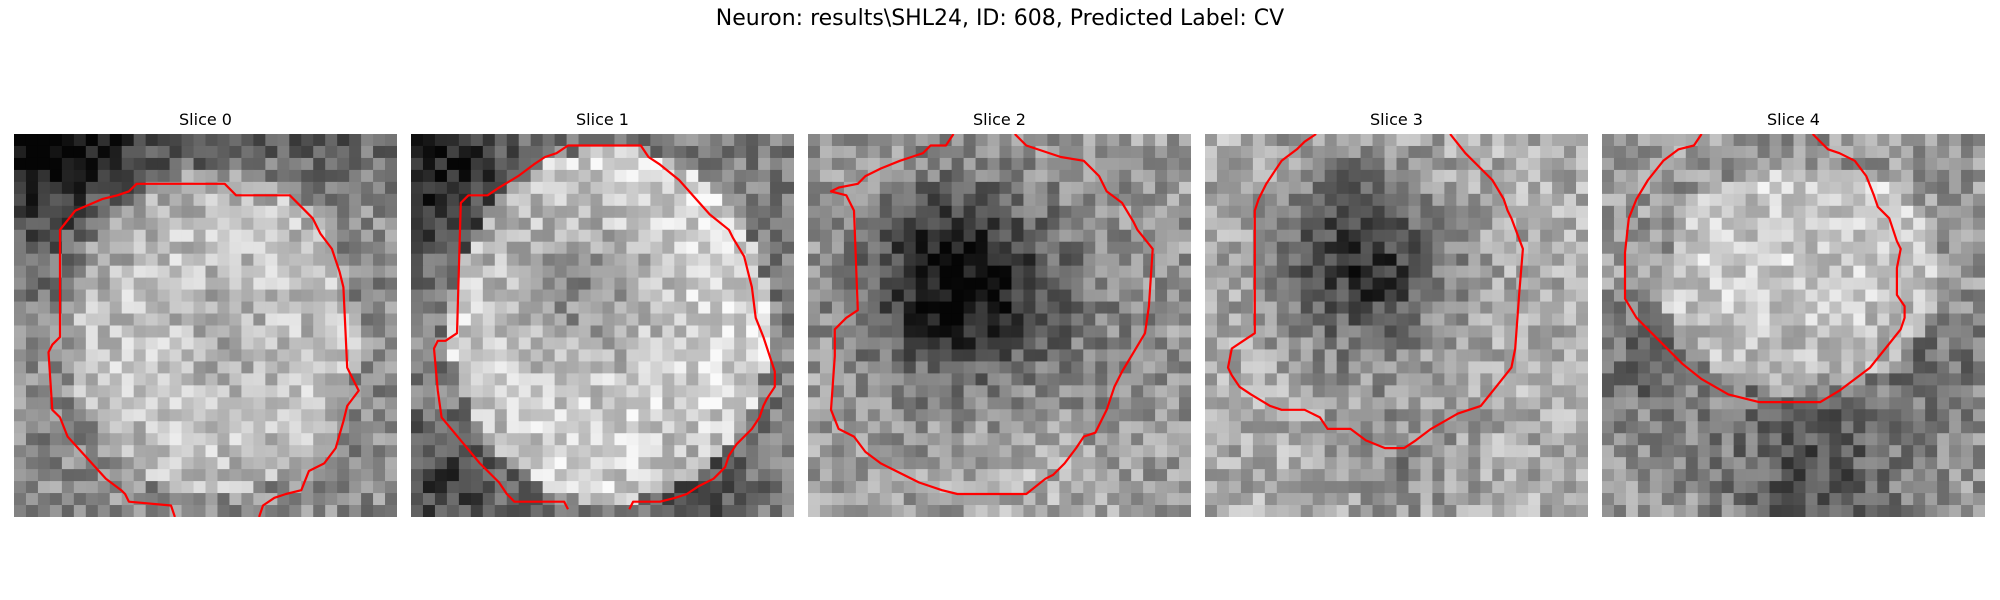 The width and height of the screenshot is (2000, 600). Describe the element at coordinates (1793, 119) in the screenshot. I see `slice-title: Slice 4` at that location.